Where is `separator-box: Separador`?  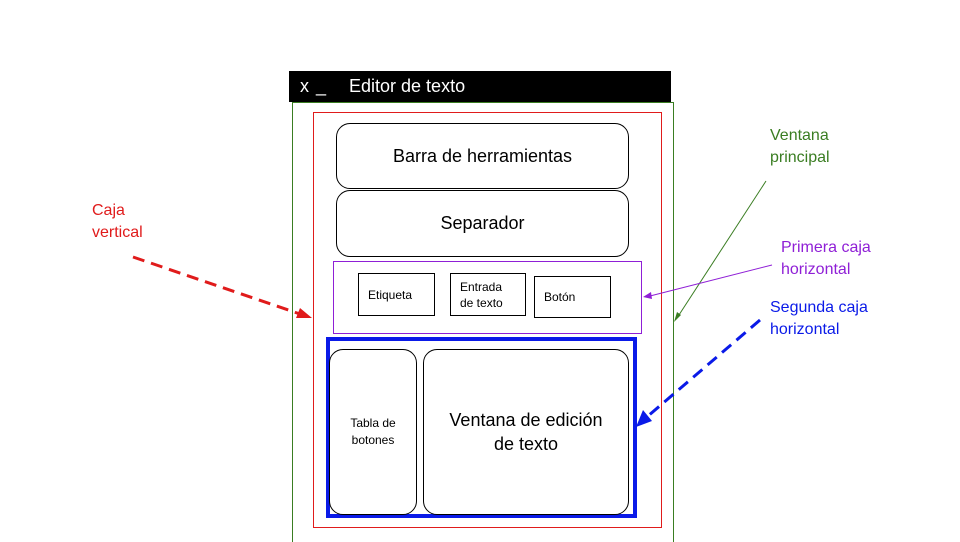
separator-box: Separador is located at coordinates (482, 223).